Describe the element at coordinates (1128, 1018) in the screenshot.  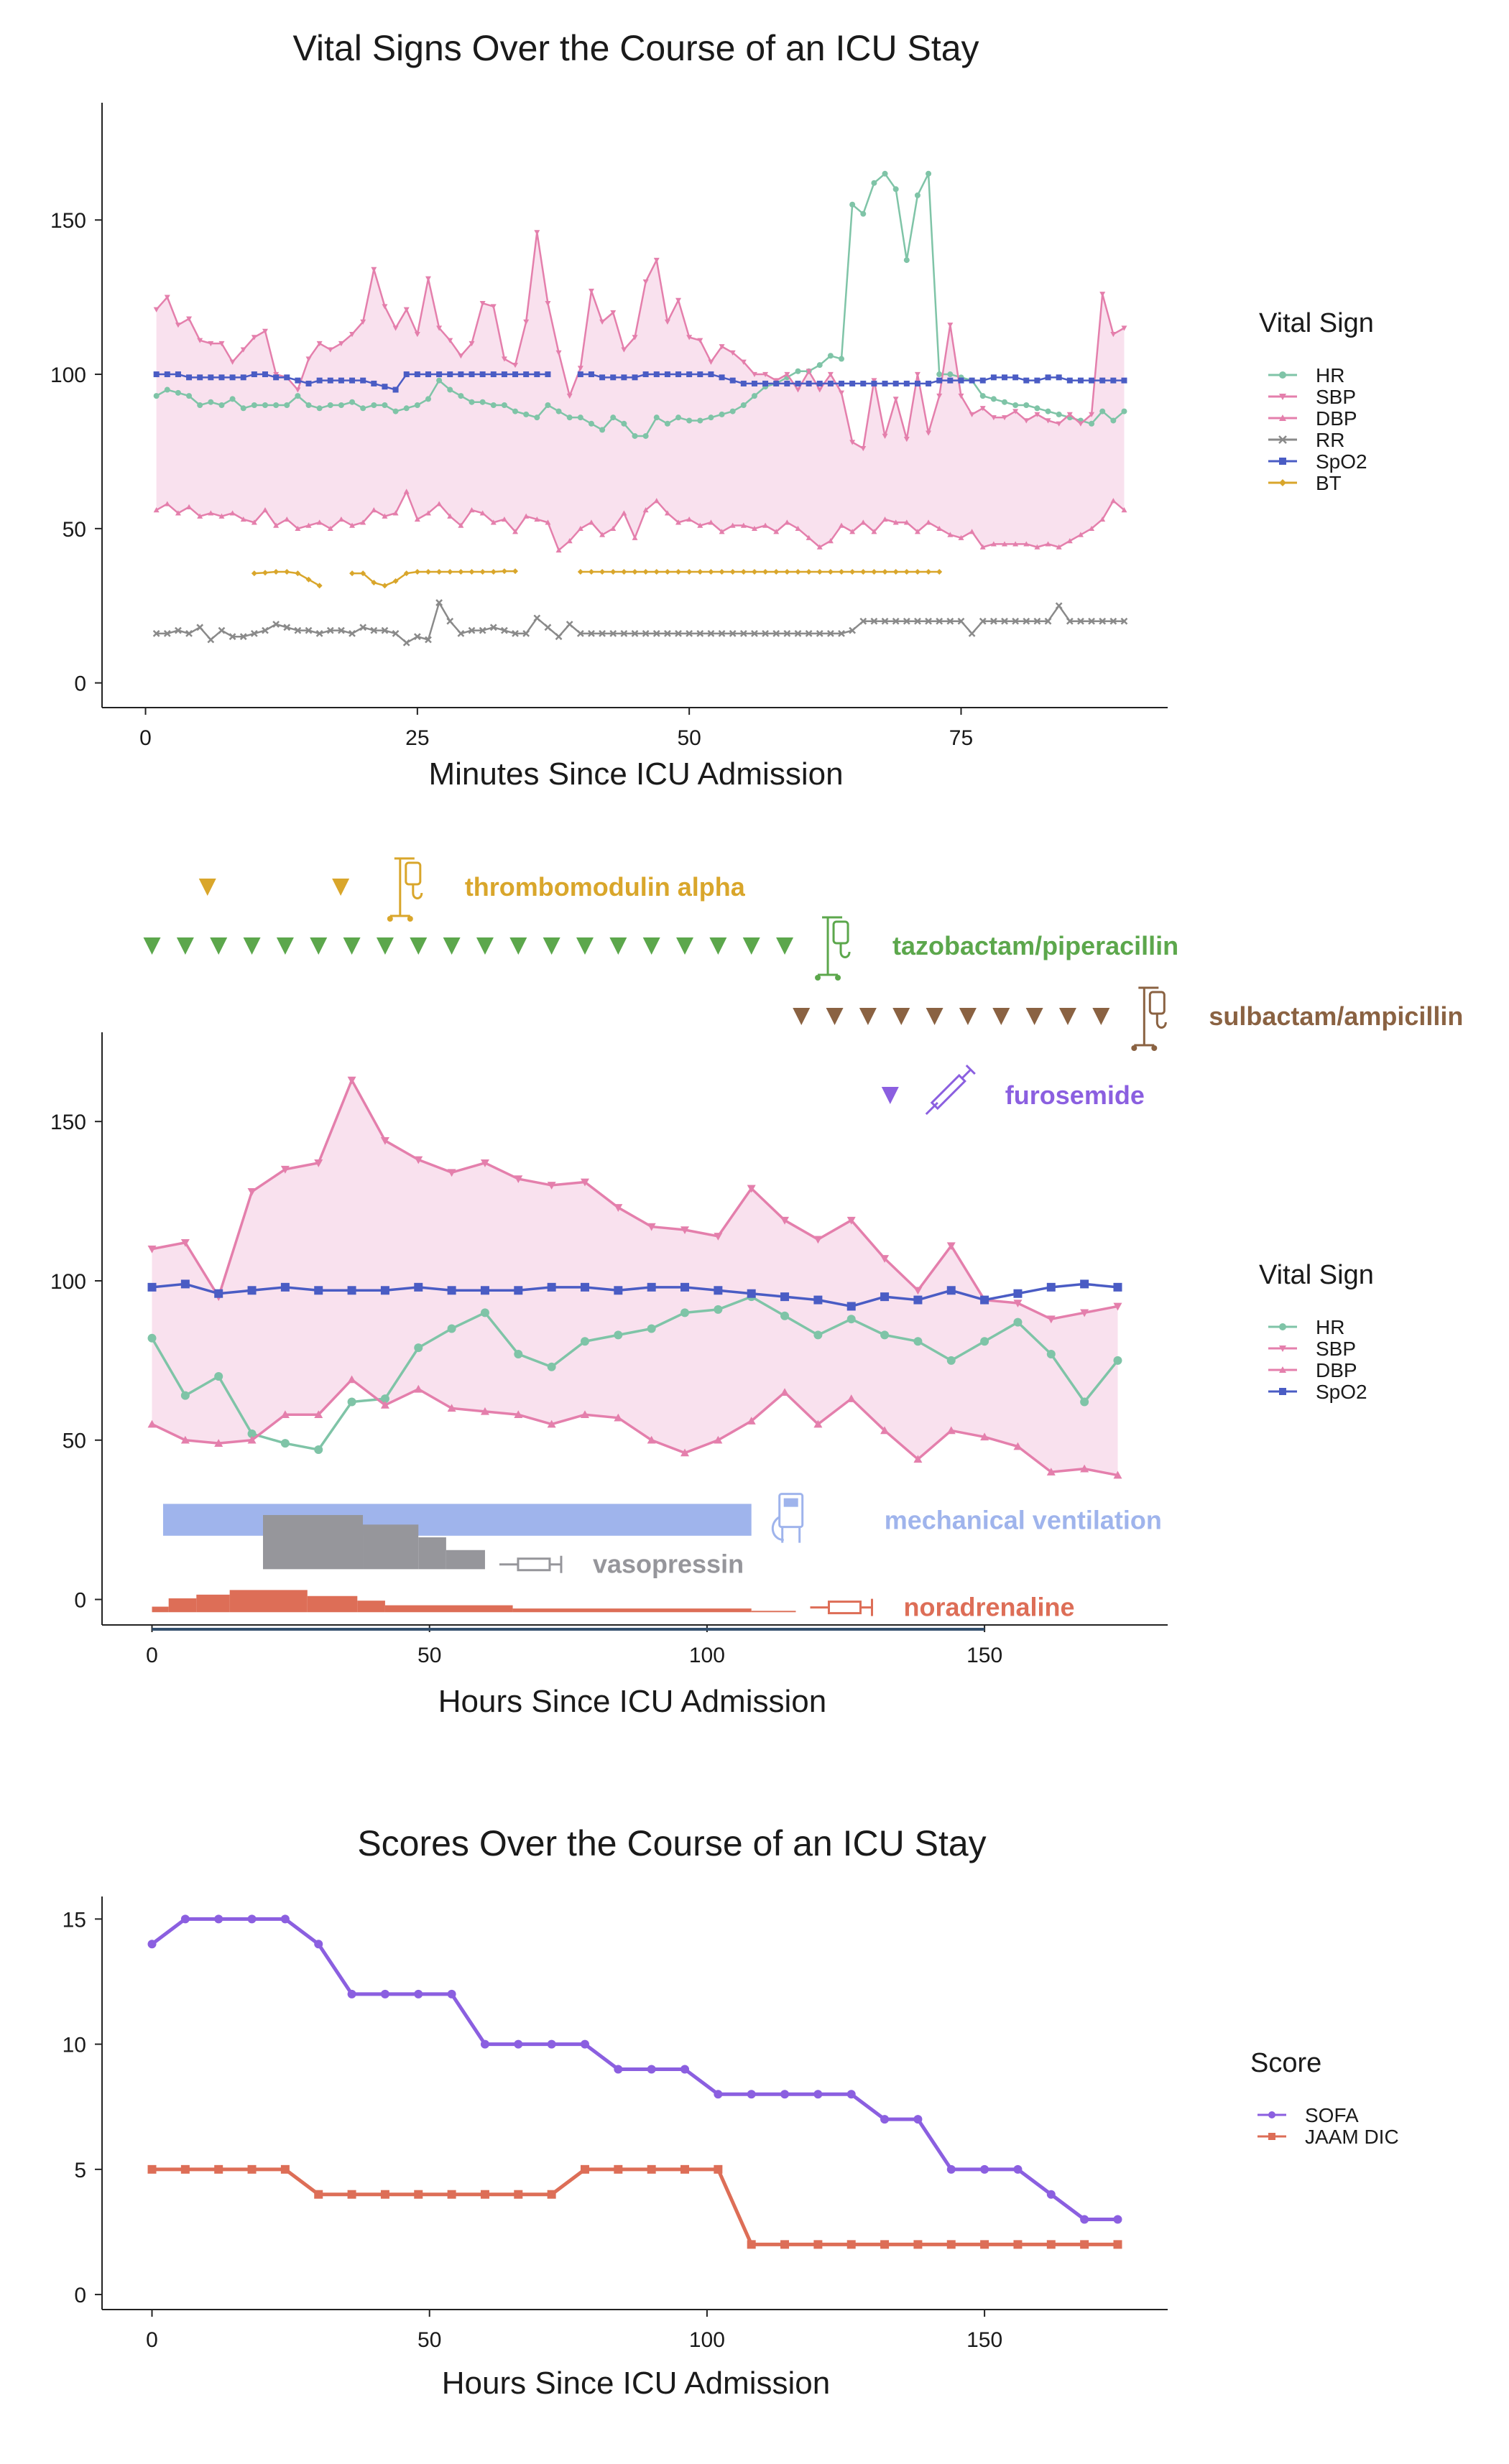
I see `medication-sulbactam-ampicillin: sulbactam/ampicillin` at that location.